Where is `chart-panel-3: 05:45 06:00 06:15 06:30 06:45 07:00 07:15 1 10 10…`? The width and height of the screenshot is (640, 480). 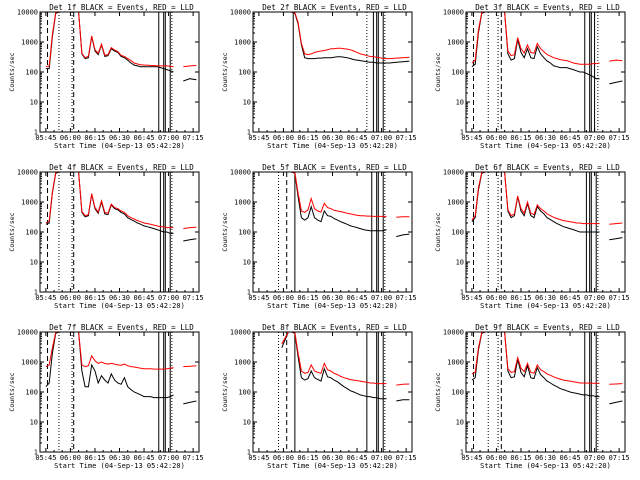 chart-panel-3: 05:45 06:00 06:15 06:30 06:45 07:00 07:15 1 10 10… is located at coordinates (532, 76).